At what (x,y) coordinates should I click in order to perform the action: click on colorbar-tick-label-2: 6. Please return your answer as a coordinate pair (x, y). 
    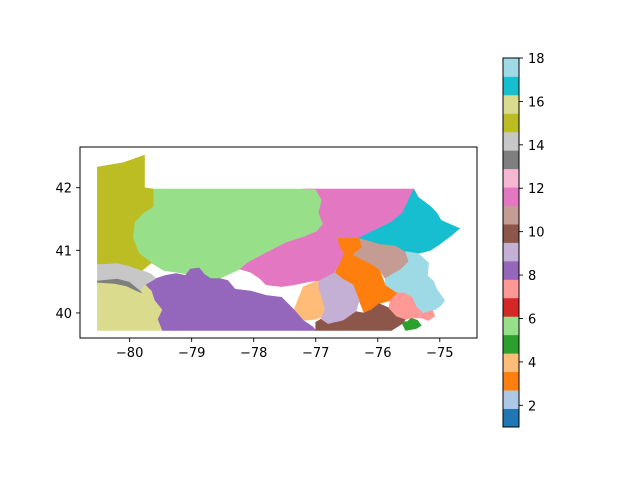
    Looking at the image, I should click on (532, 319).